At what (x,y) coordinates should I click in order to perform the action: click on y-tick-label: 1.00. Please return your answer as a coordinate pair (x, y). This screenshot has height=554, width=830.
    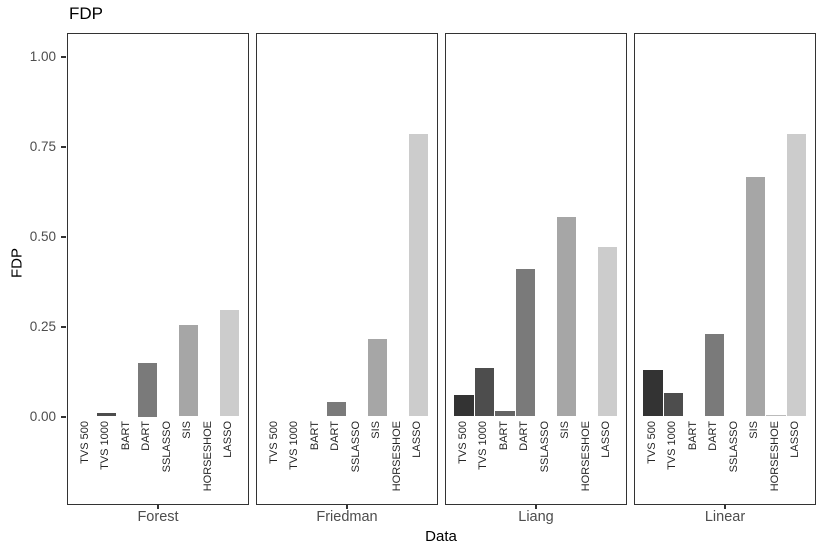
    Looking at the image, I should click on (42, 56).